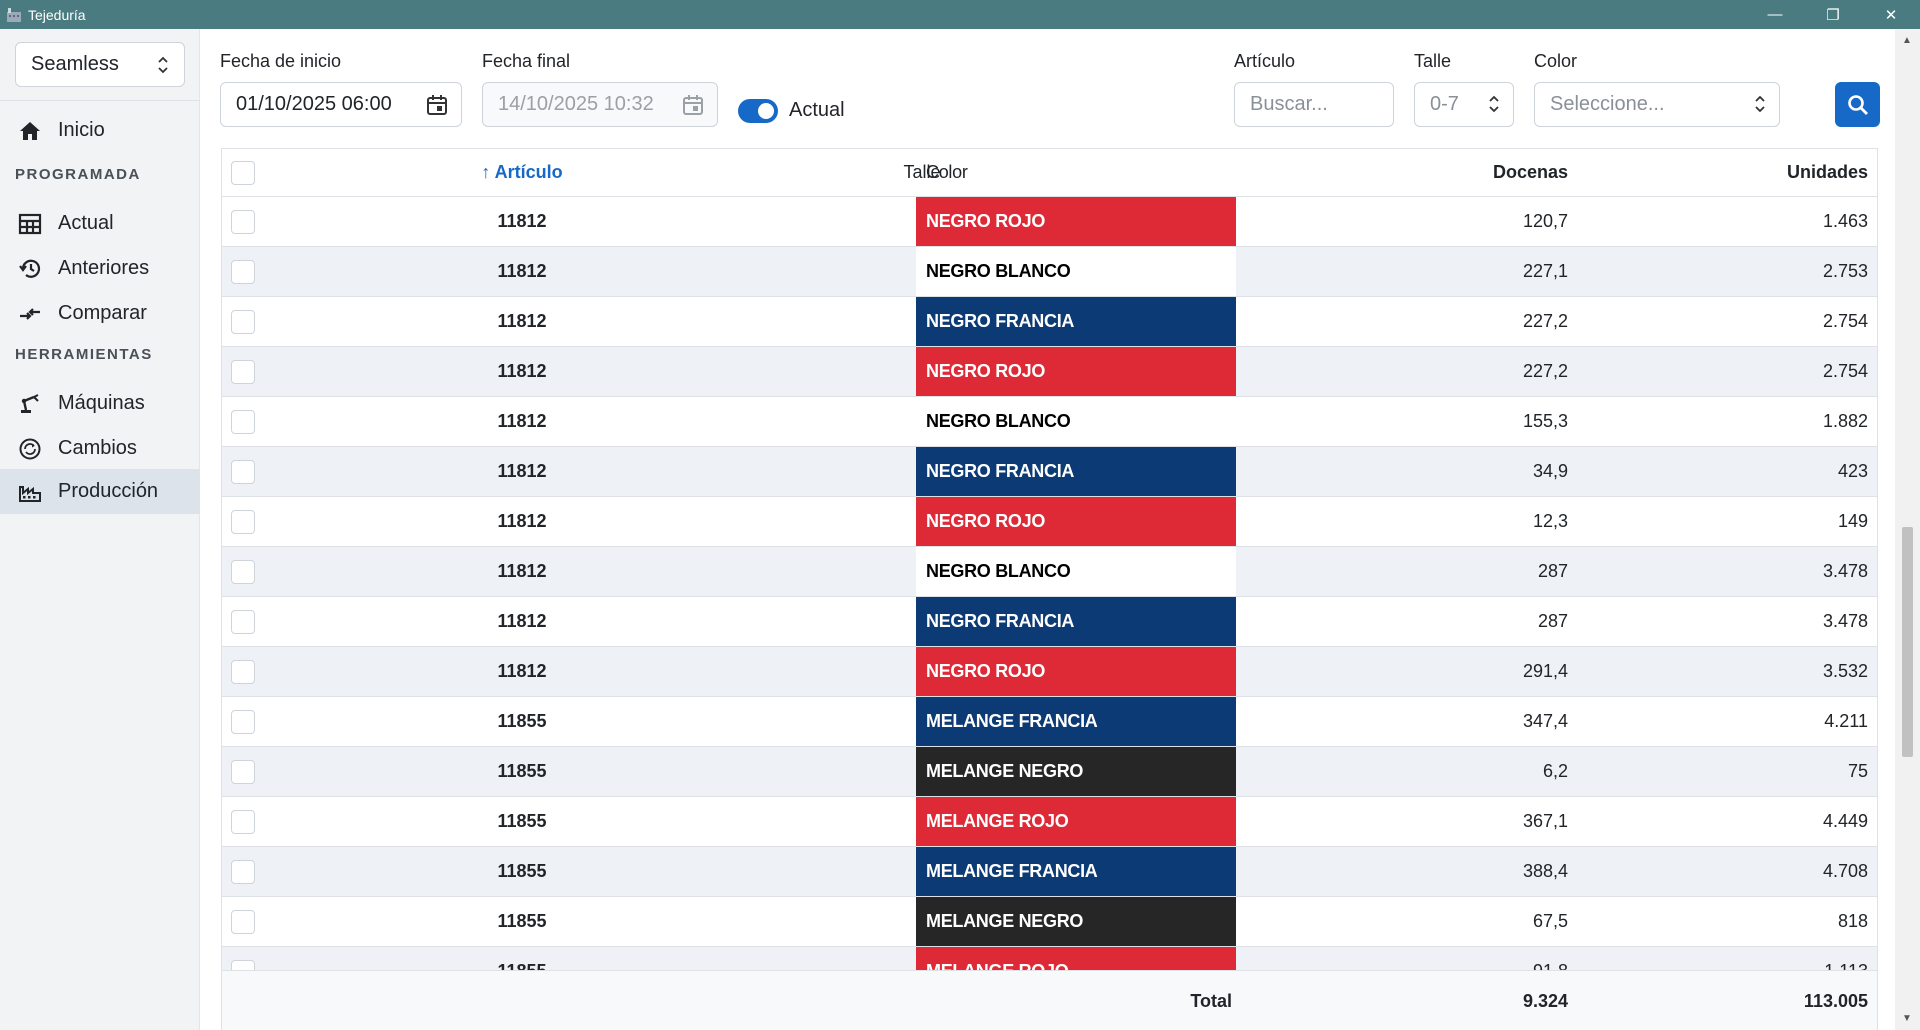  I want to click on total-units: 113.005, so click(1835, 1000).